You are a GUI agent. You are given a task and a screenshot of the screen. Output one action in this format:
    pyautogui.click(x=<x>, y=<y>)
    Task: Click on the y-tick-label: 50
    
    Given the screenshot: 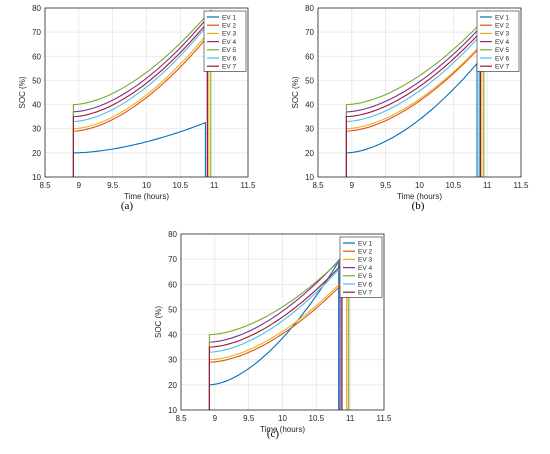 What is the action you would take?
    pyautogui.click(x=36, y=80)
    